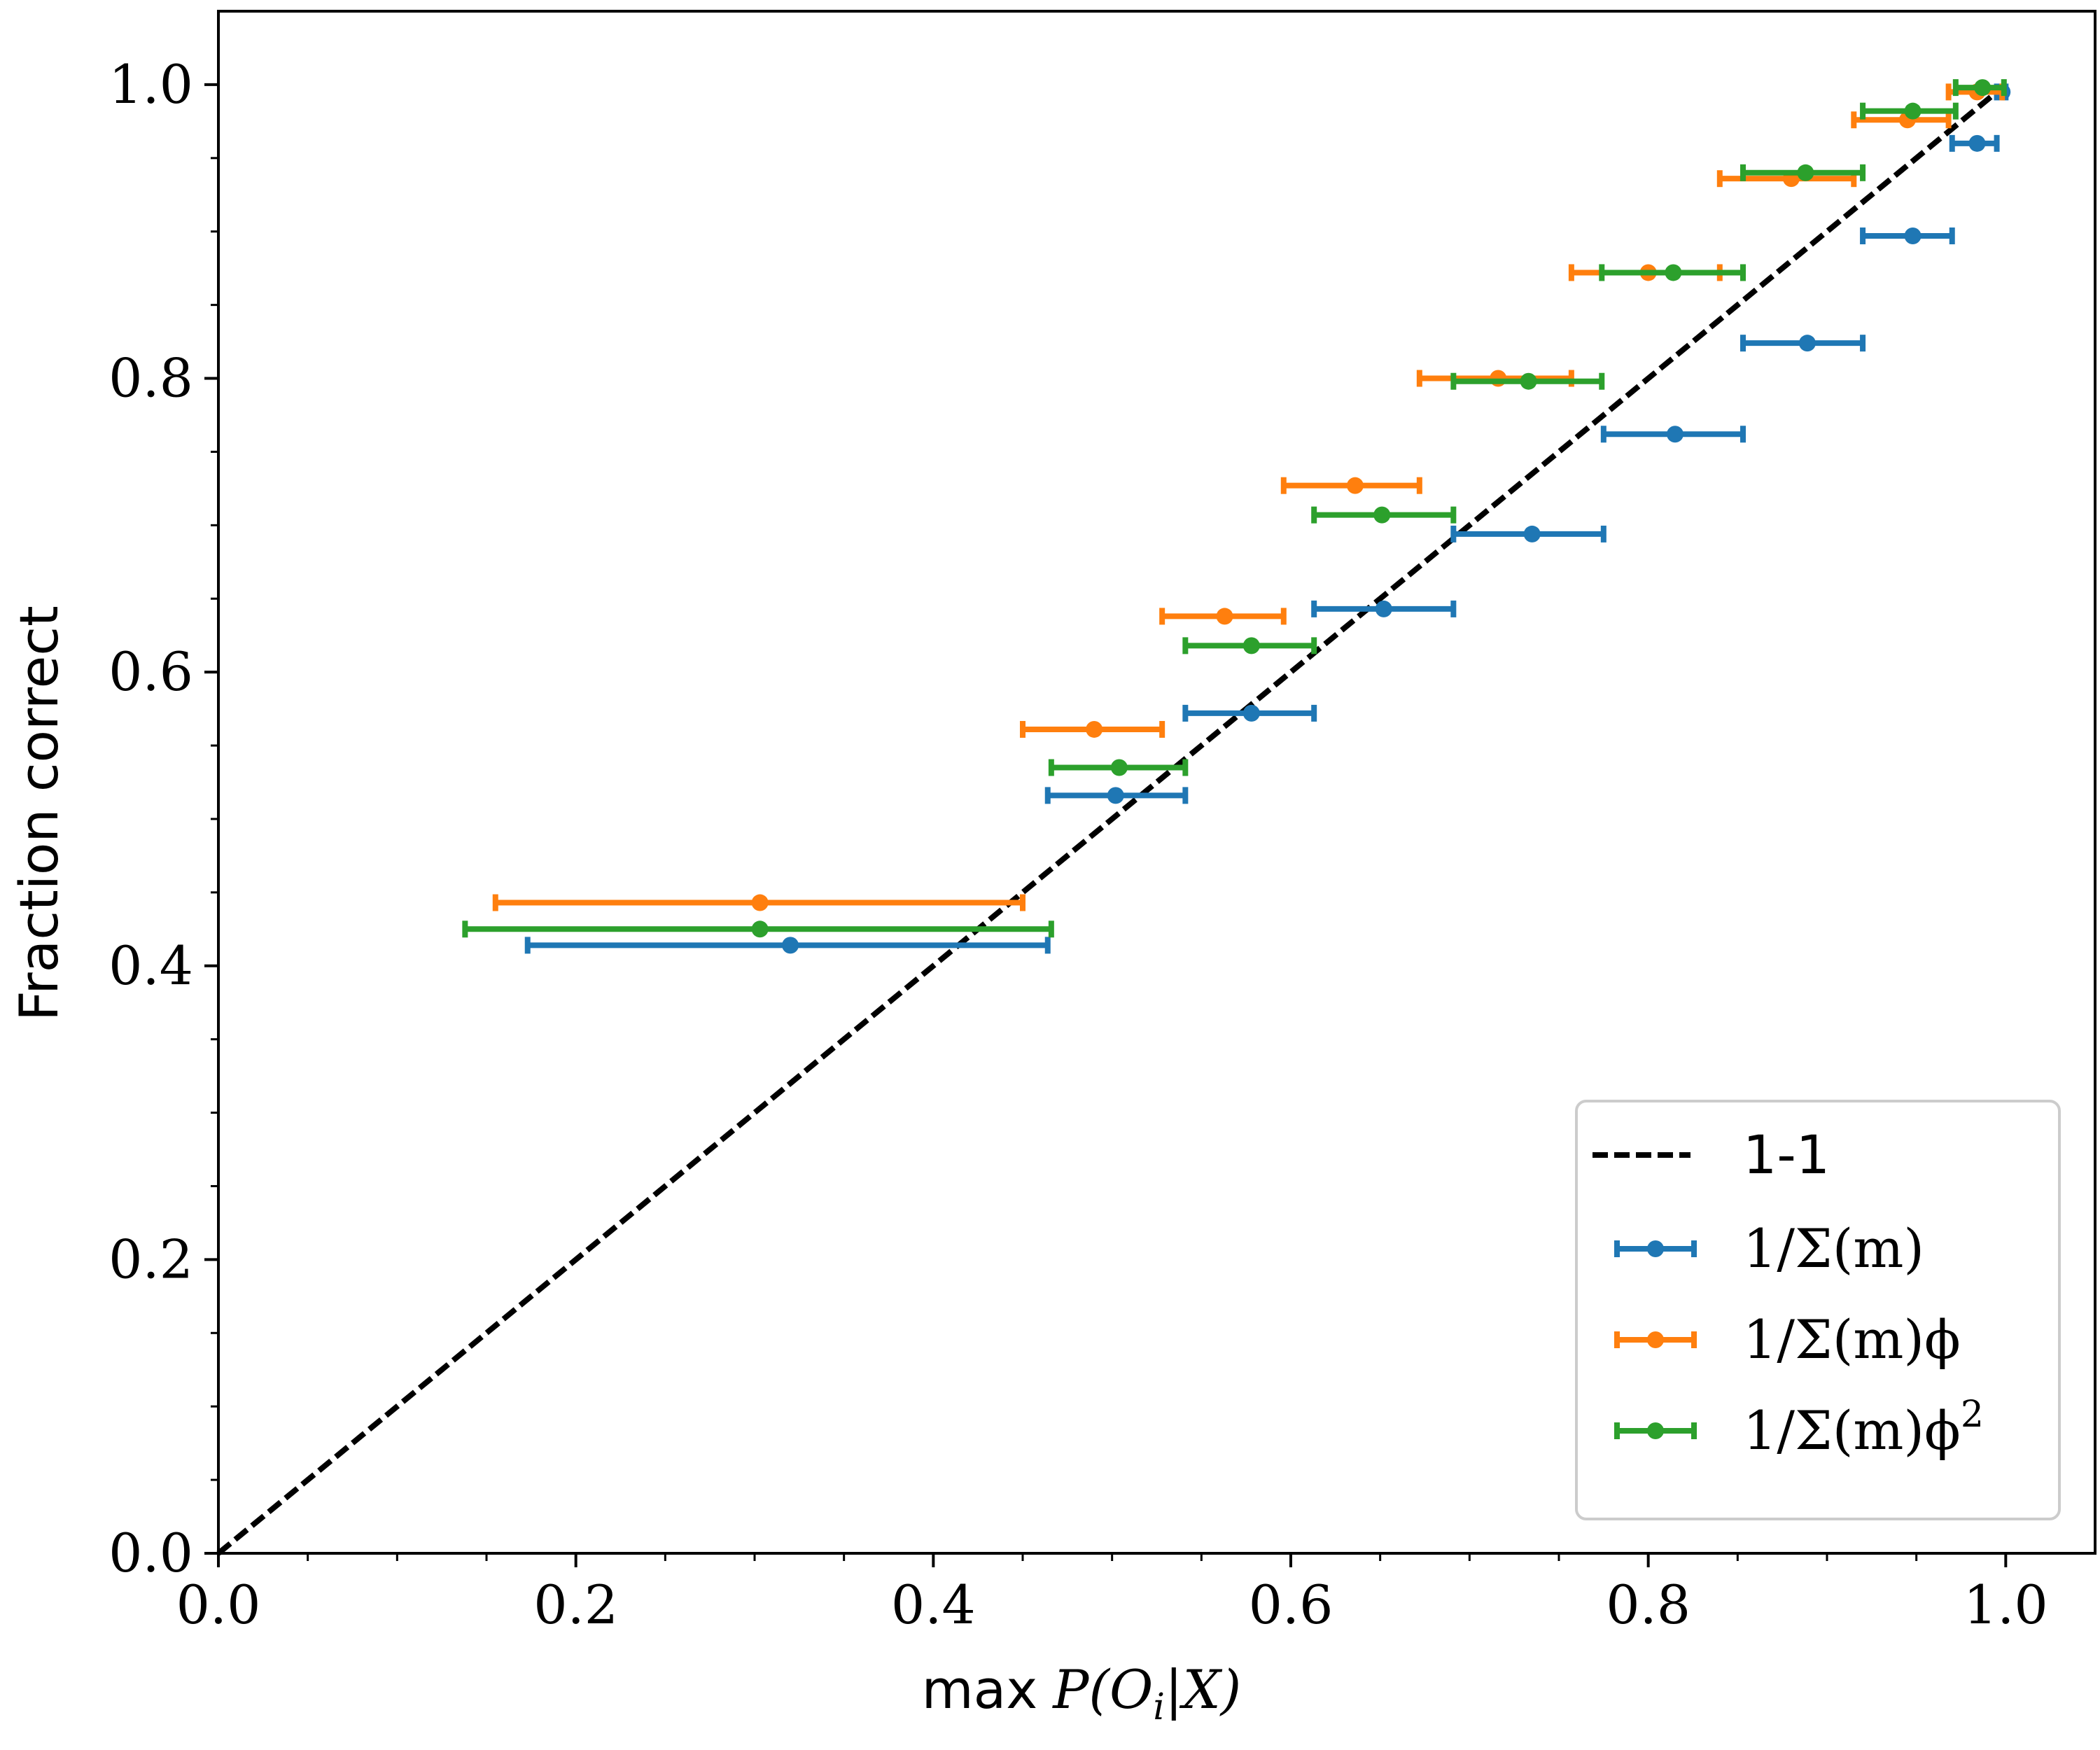 This screenshot has width=2100, height=1750. What do you see at coordinates (1852, 1430) in the screenshot?
I see `legend-label-series-3-base: 1/Σ(m)ϕ` at bounding box center [1852, 1430].